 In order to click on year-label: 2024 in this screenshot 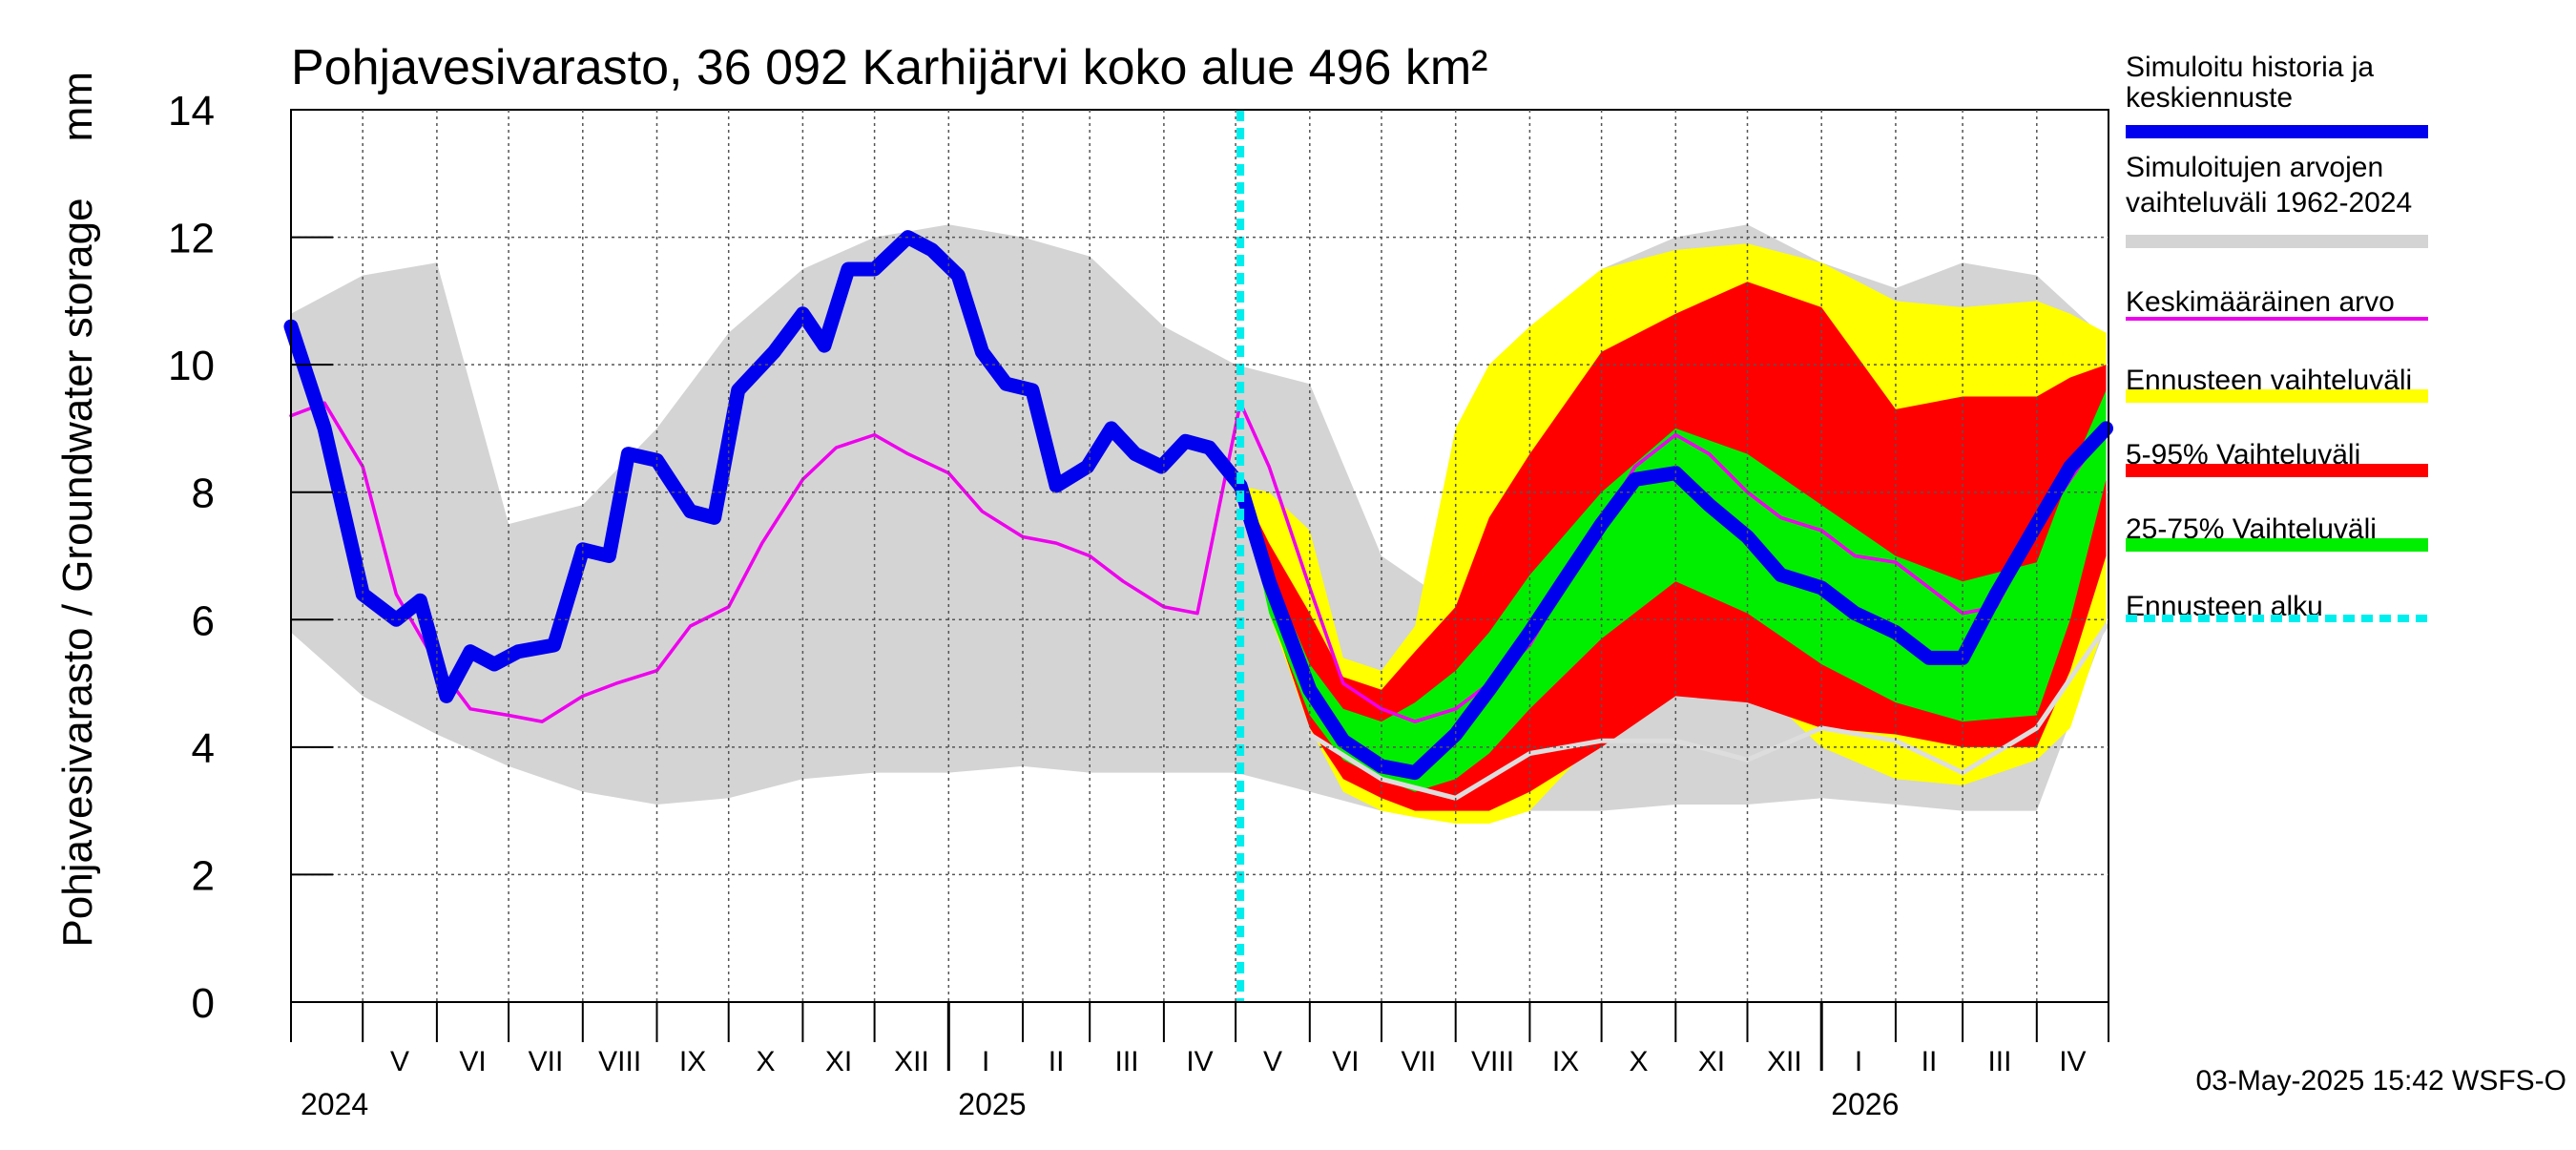, I will do `click(334, 1104)`.